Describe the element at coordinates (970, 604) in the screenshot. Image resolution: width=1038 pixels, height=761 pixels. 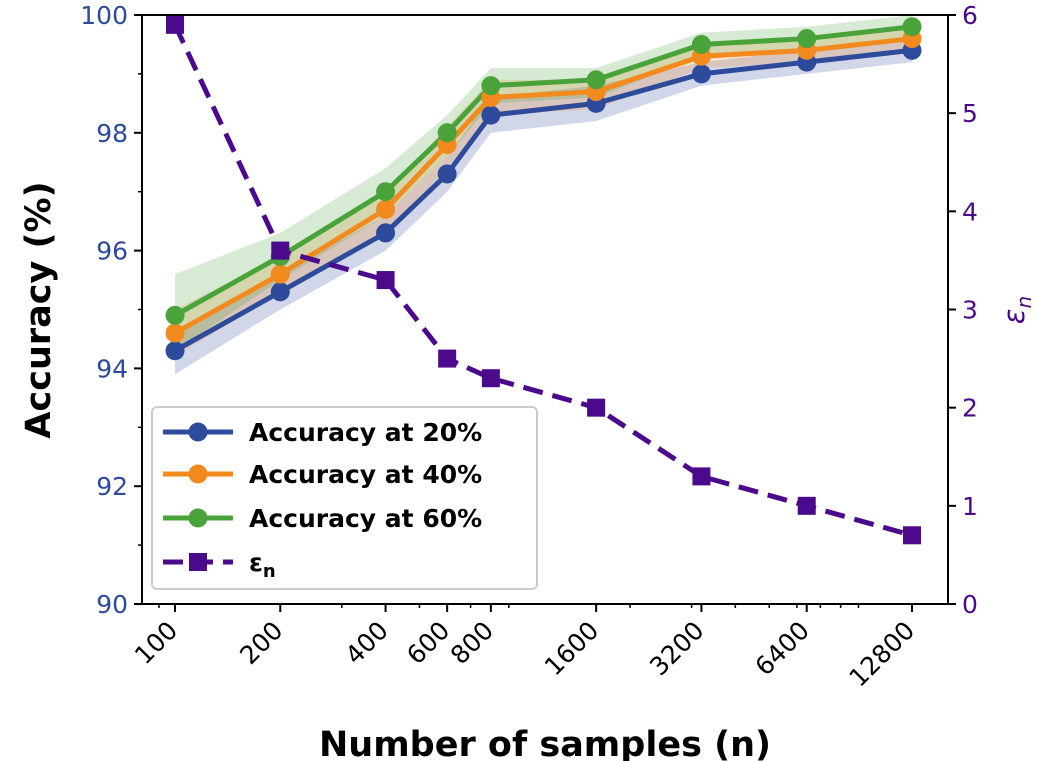
I see `right-y-tick-label: 0` at that location.